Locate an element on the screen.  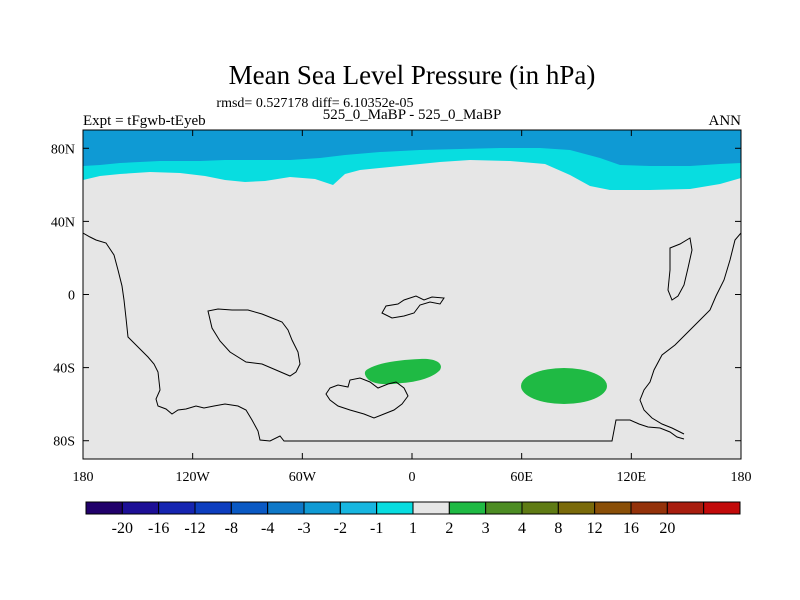
colorbar-label: 12 is located at coordinates (595, 528).